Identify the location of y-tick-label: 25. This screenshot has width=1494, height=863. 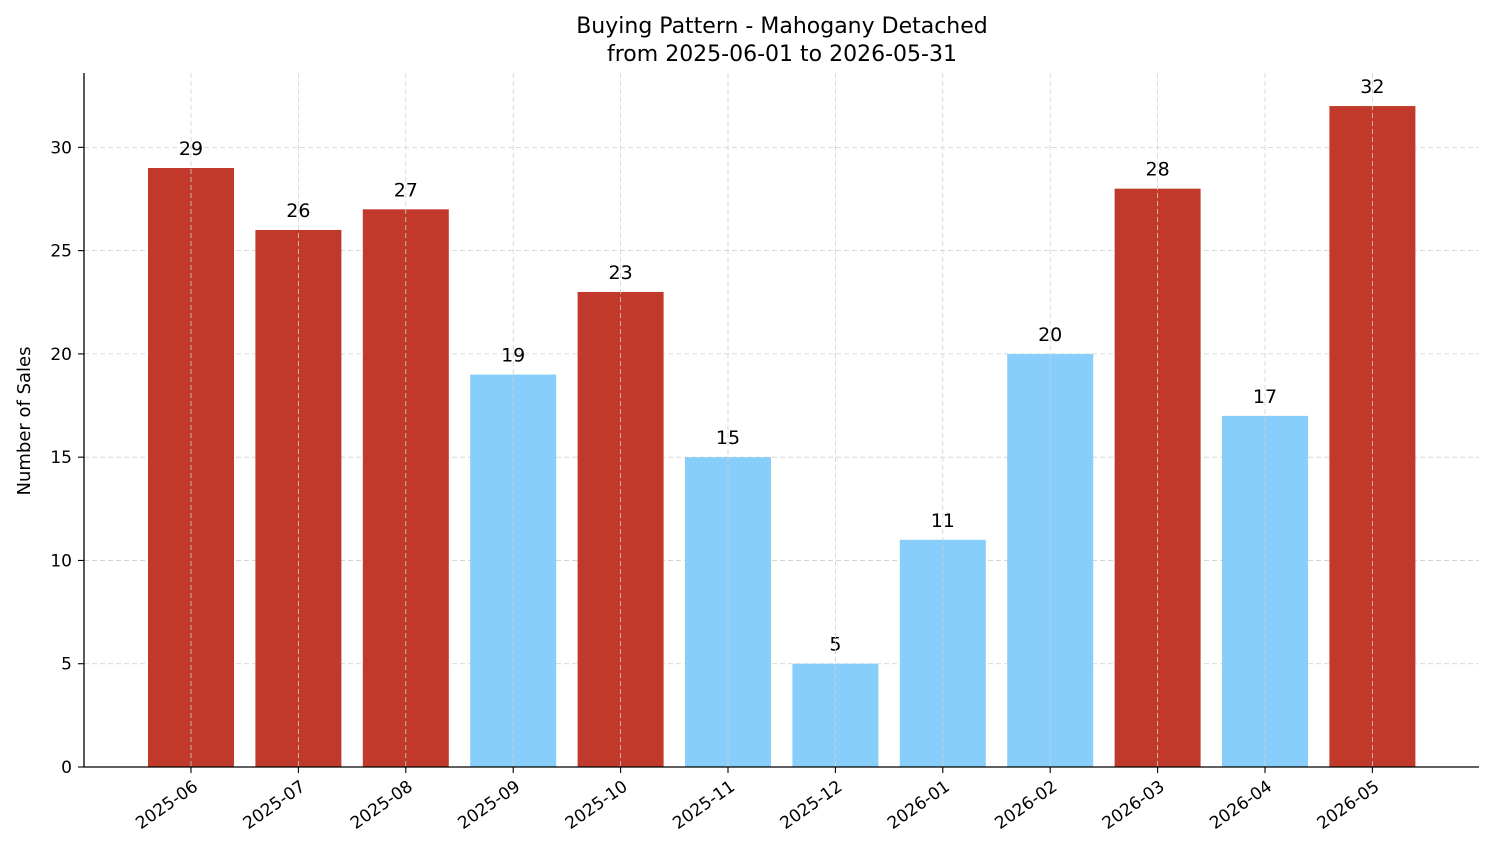
(61, 252).